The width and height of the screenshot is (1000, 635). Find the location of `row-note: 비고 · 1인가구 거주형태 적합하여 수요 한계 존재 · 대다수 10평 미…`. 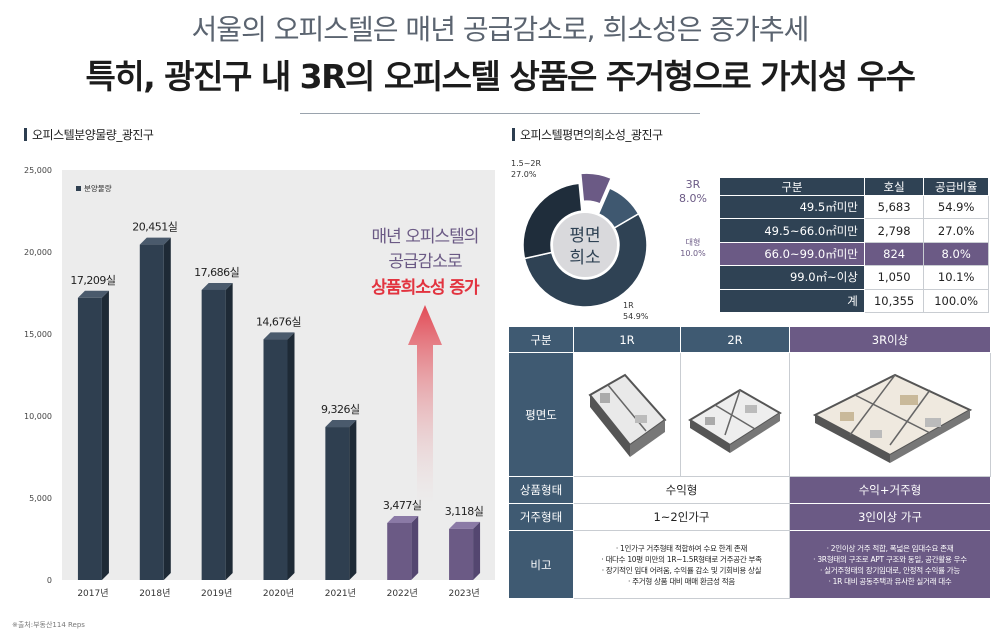

row-note: 비고 · 1인가구 거주형태 적합하여 수요 한계 존재 · 대다수 10평 미… is located at coordinates (749, 564).